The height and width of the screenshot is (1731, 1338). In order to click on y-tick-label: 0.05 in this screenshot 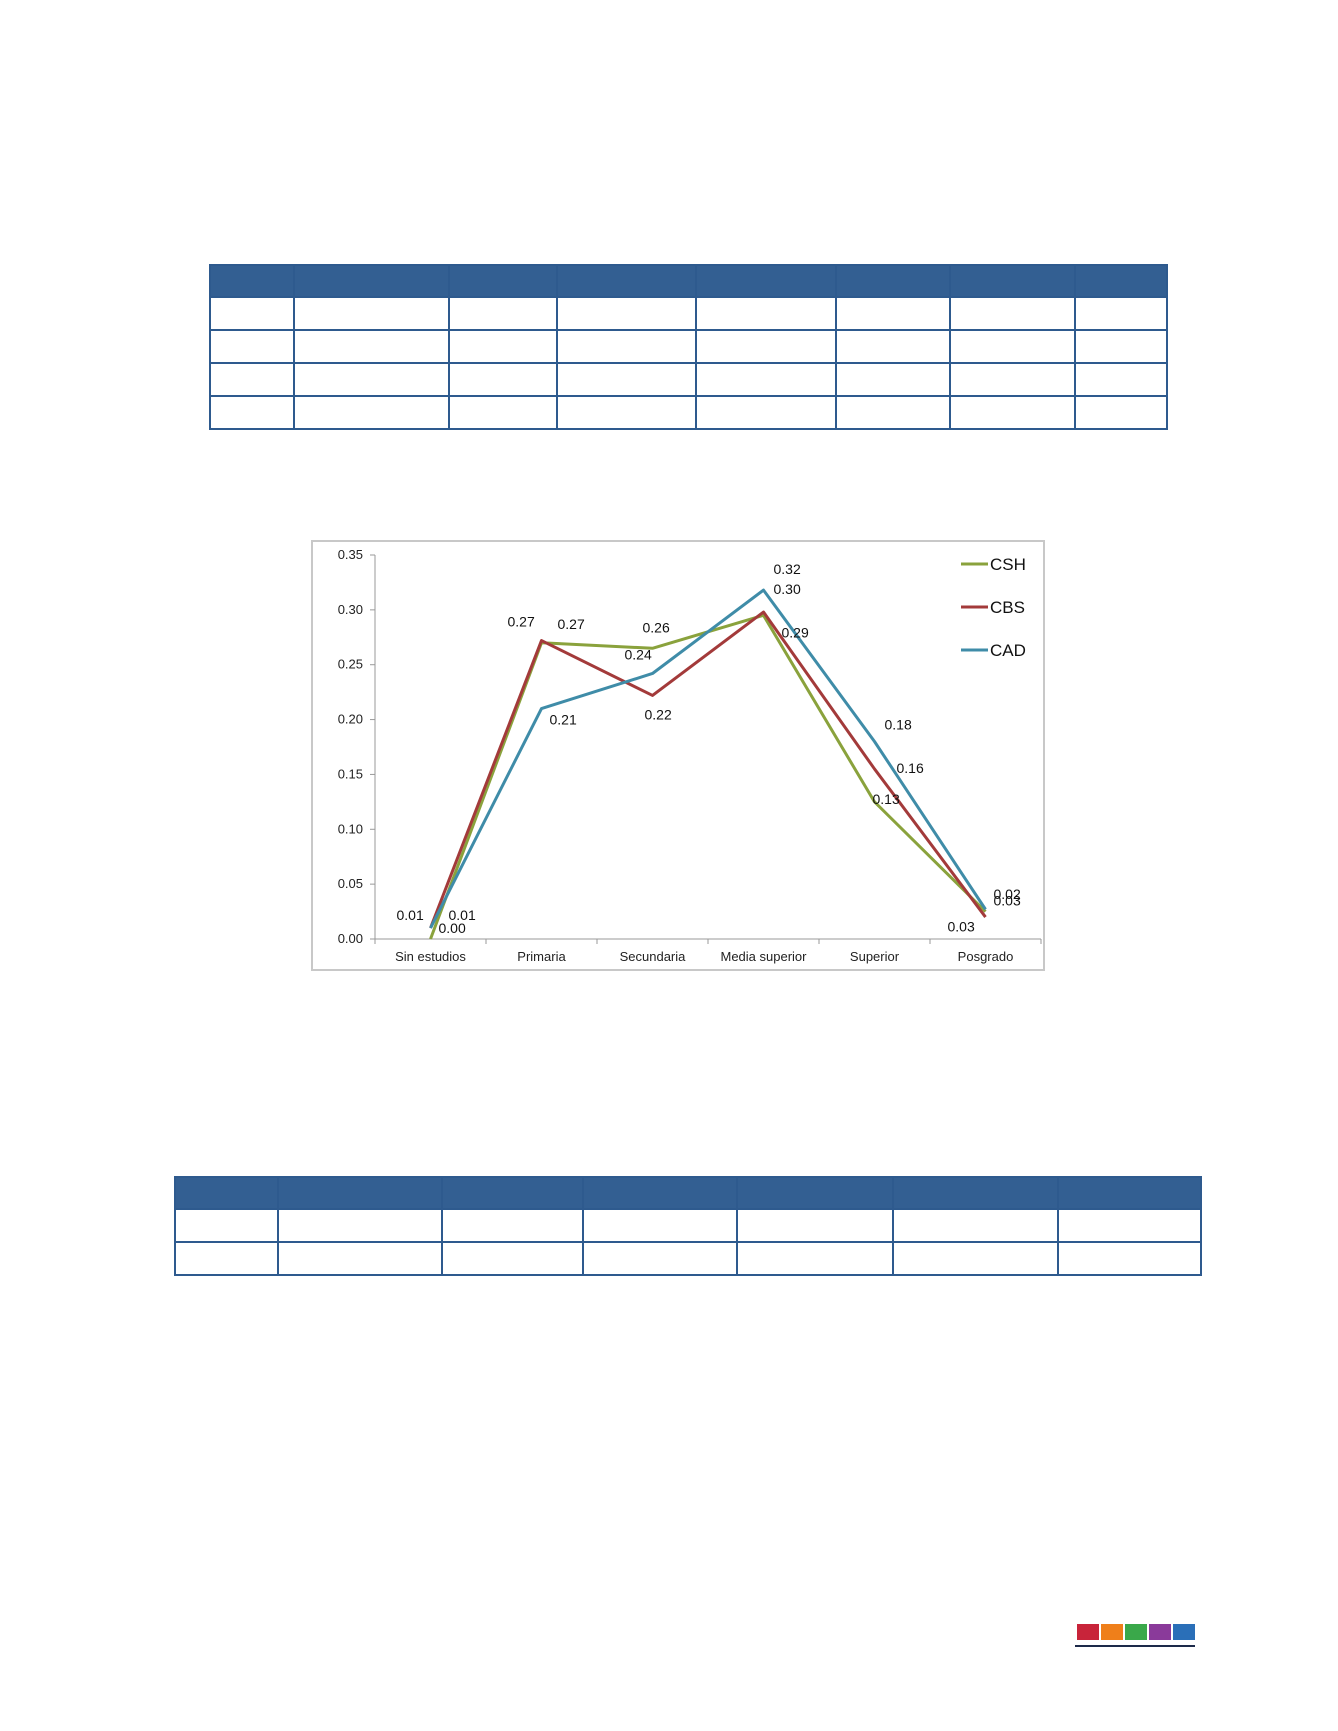, I will do `click(350, 883)`.